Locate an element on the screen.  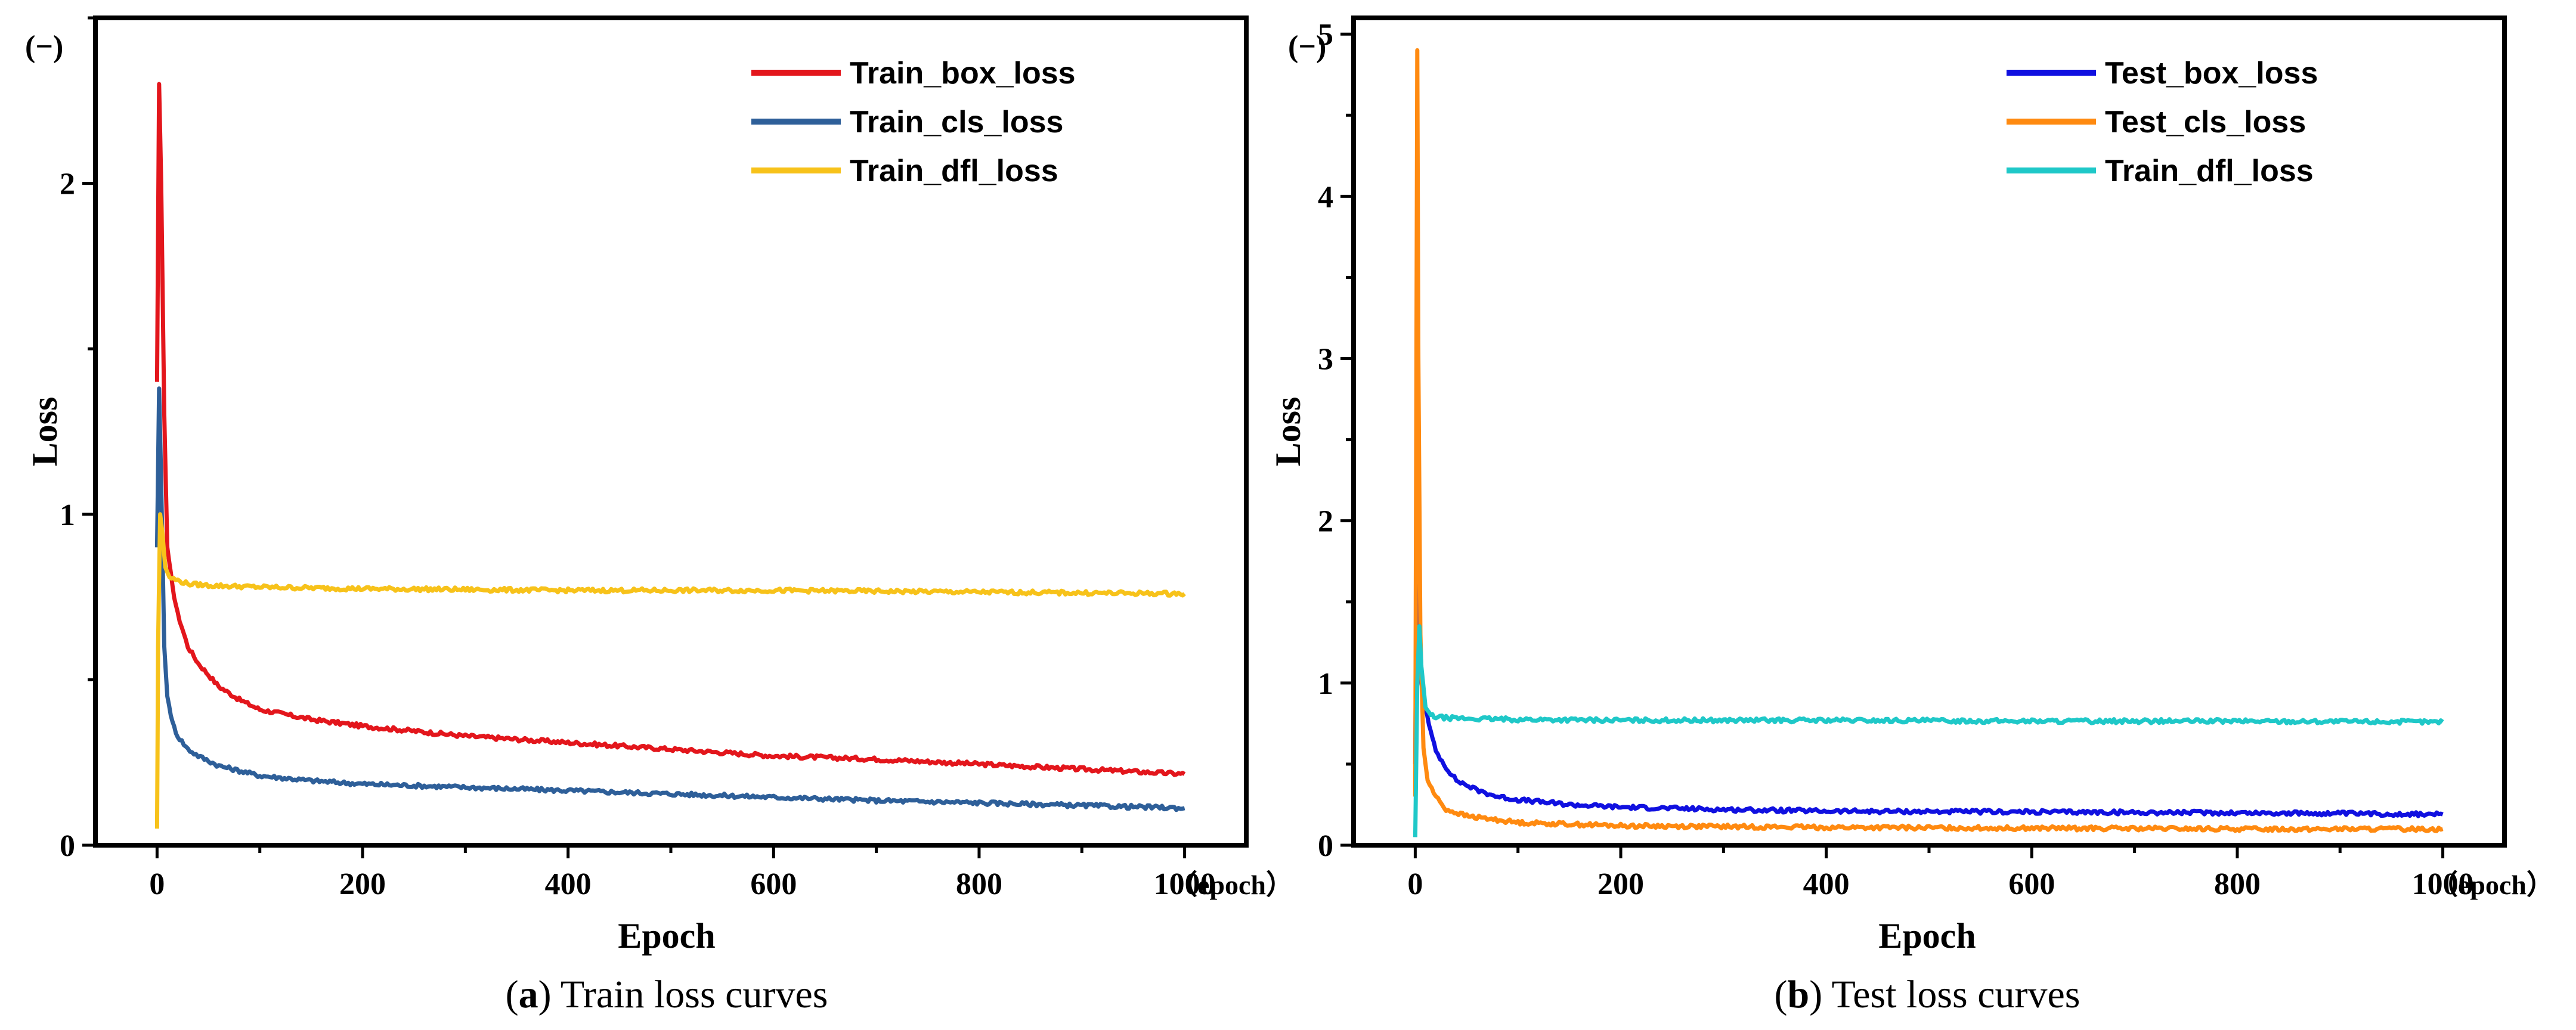
legend-label: Train_box_loss is located at coordinates (963, 73).